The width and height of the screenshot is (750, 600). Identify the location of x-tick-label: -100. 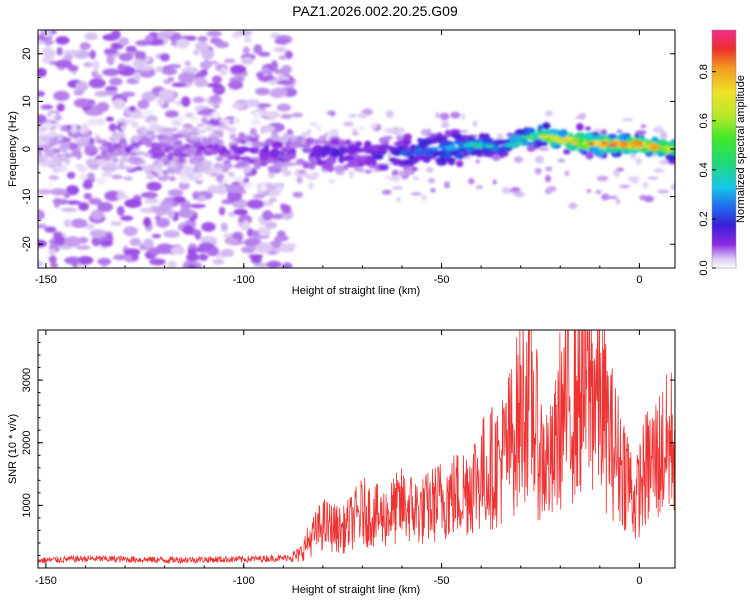
(244, 581).